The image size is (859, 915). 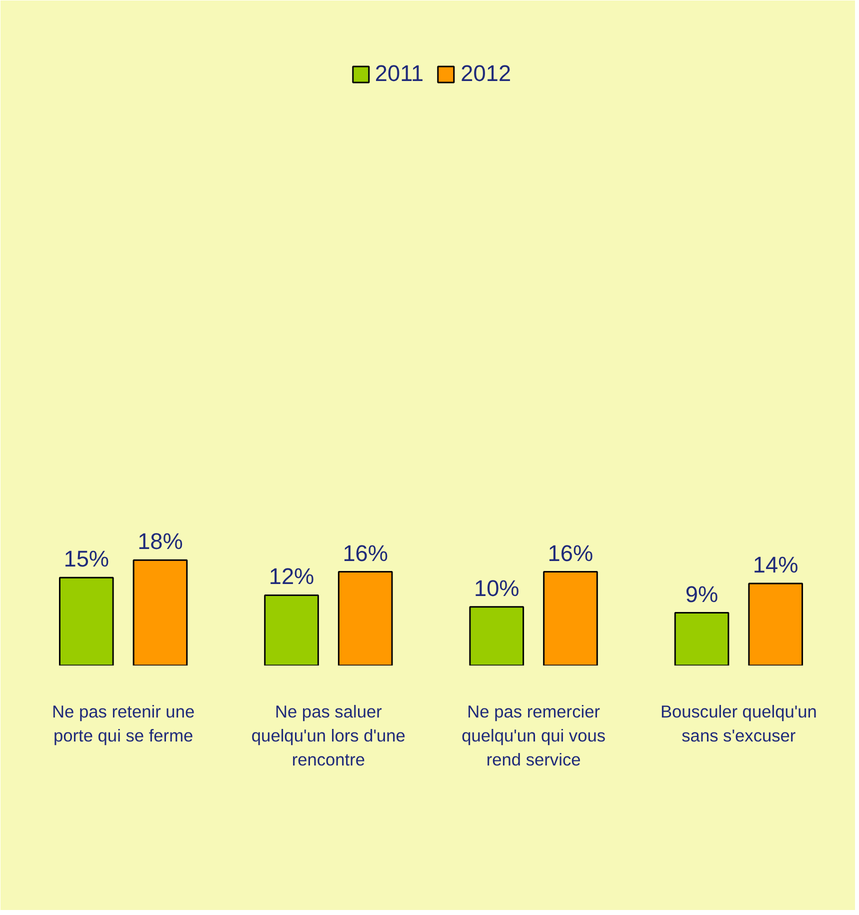 I want to click on x-tick-label: Ne pas remercier quelqu'un qui vous rend service, so click(x=534, y=736).